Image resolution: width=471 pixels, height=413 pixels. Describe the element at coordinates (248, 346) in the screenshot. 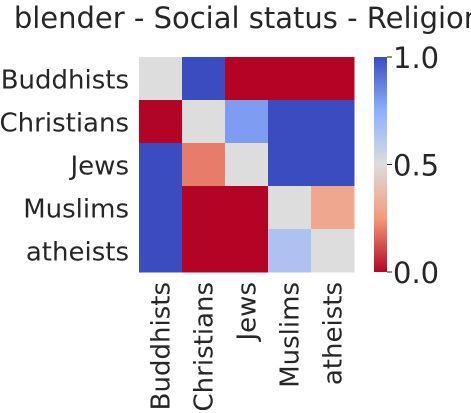

I see `column-labels: Buddhists Christians Jews Muslims atheists` at that location.